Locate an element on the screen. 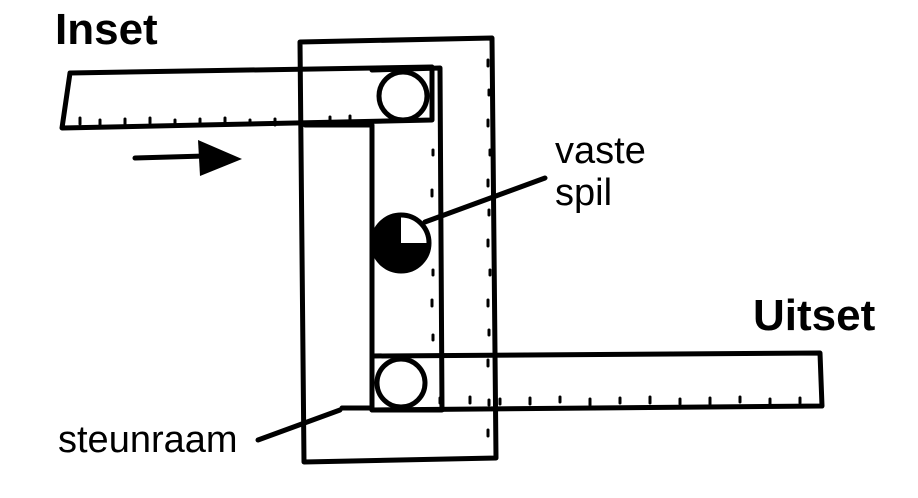 This screenshot has height=498, width=918. frame-leader-line is located at coordinates (299, 425).